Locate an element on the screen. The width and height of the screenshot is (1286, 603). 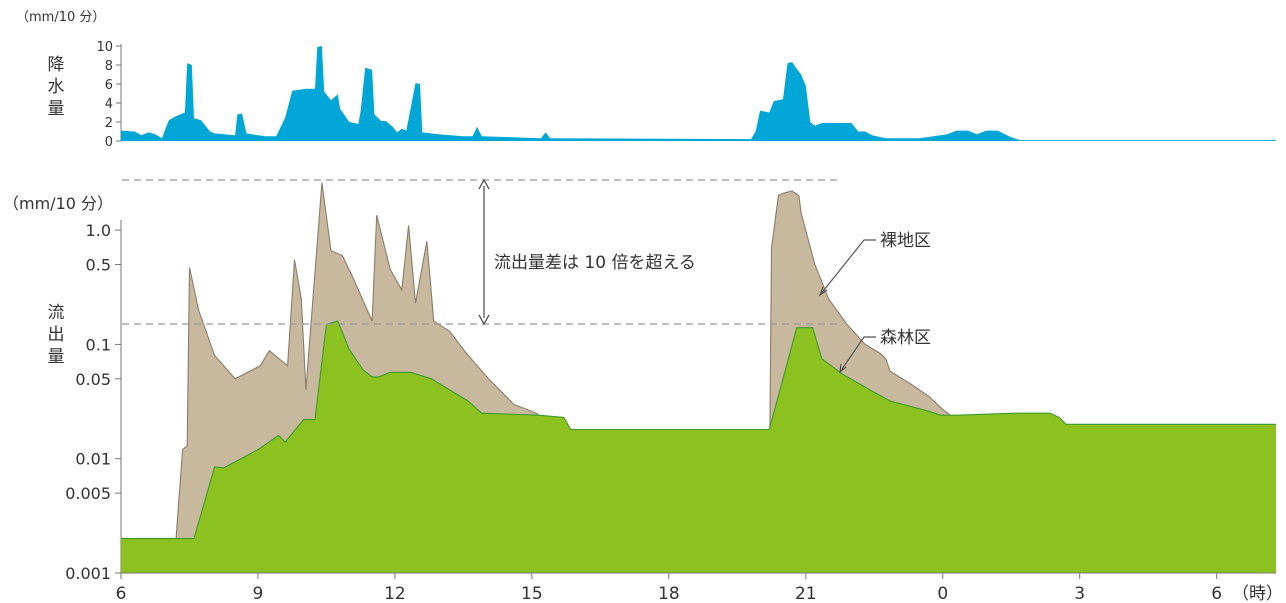
precipitation-area is located at coordinates (698, 93).